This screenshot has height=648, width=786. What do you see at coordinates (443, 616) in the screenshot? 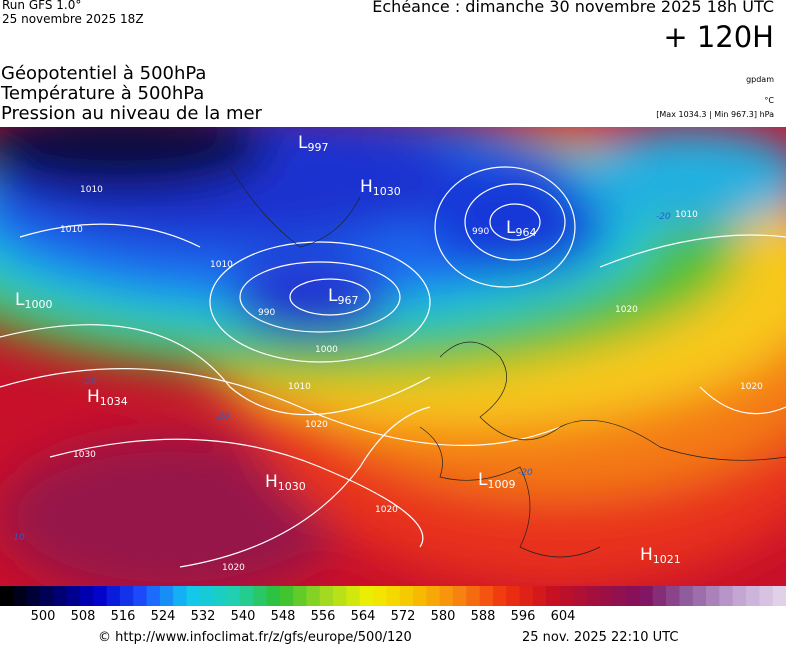
I see `colorbar-tick-label: 580` at bounding box center [443, 616].